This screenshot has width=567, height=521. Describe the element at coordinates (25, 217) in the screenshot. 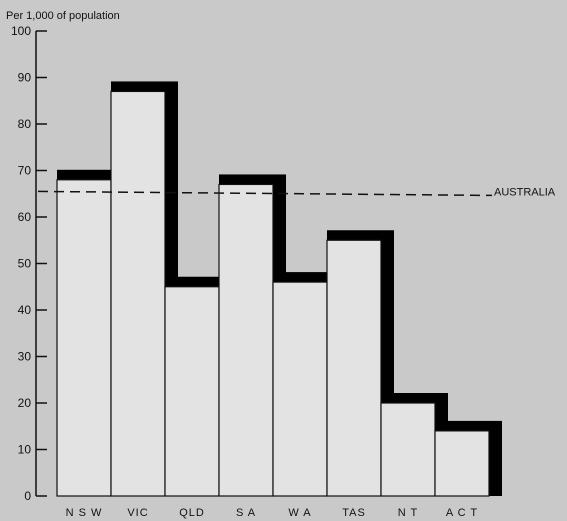

I see `y-tick-label: 60` at that location.